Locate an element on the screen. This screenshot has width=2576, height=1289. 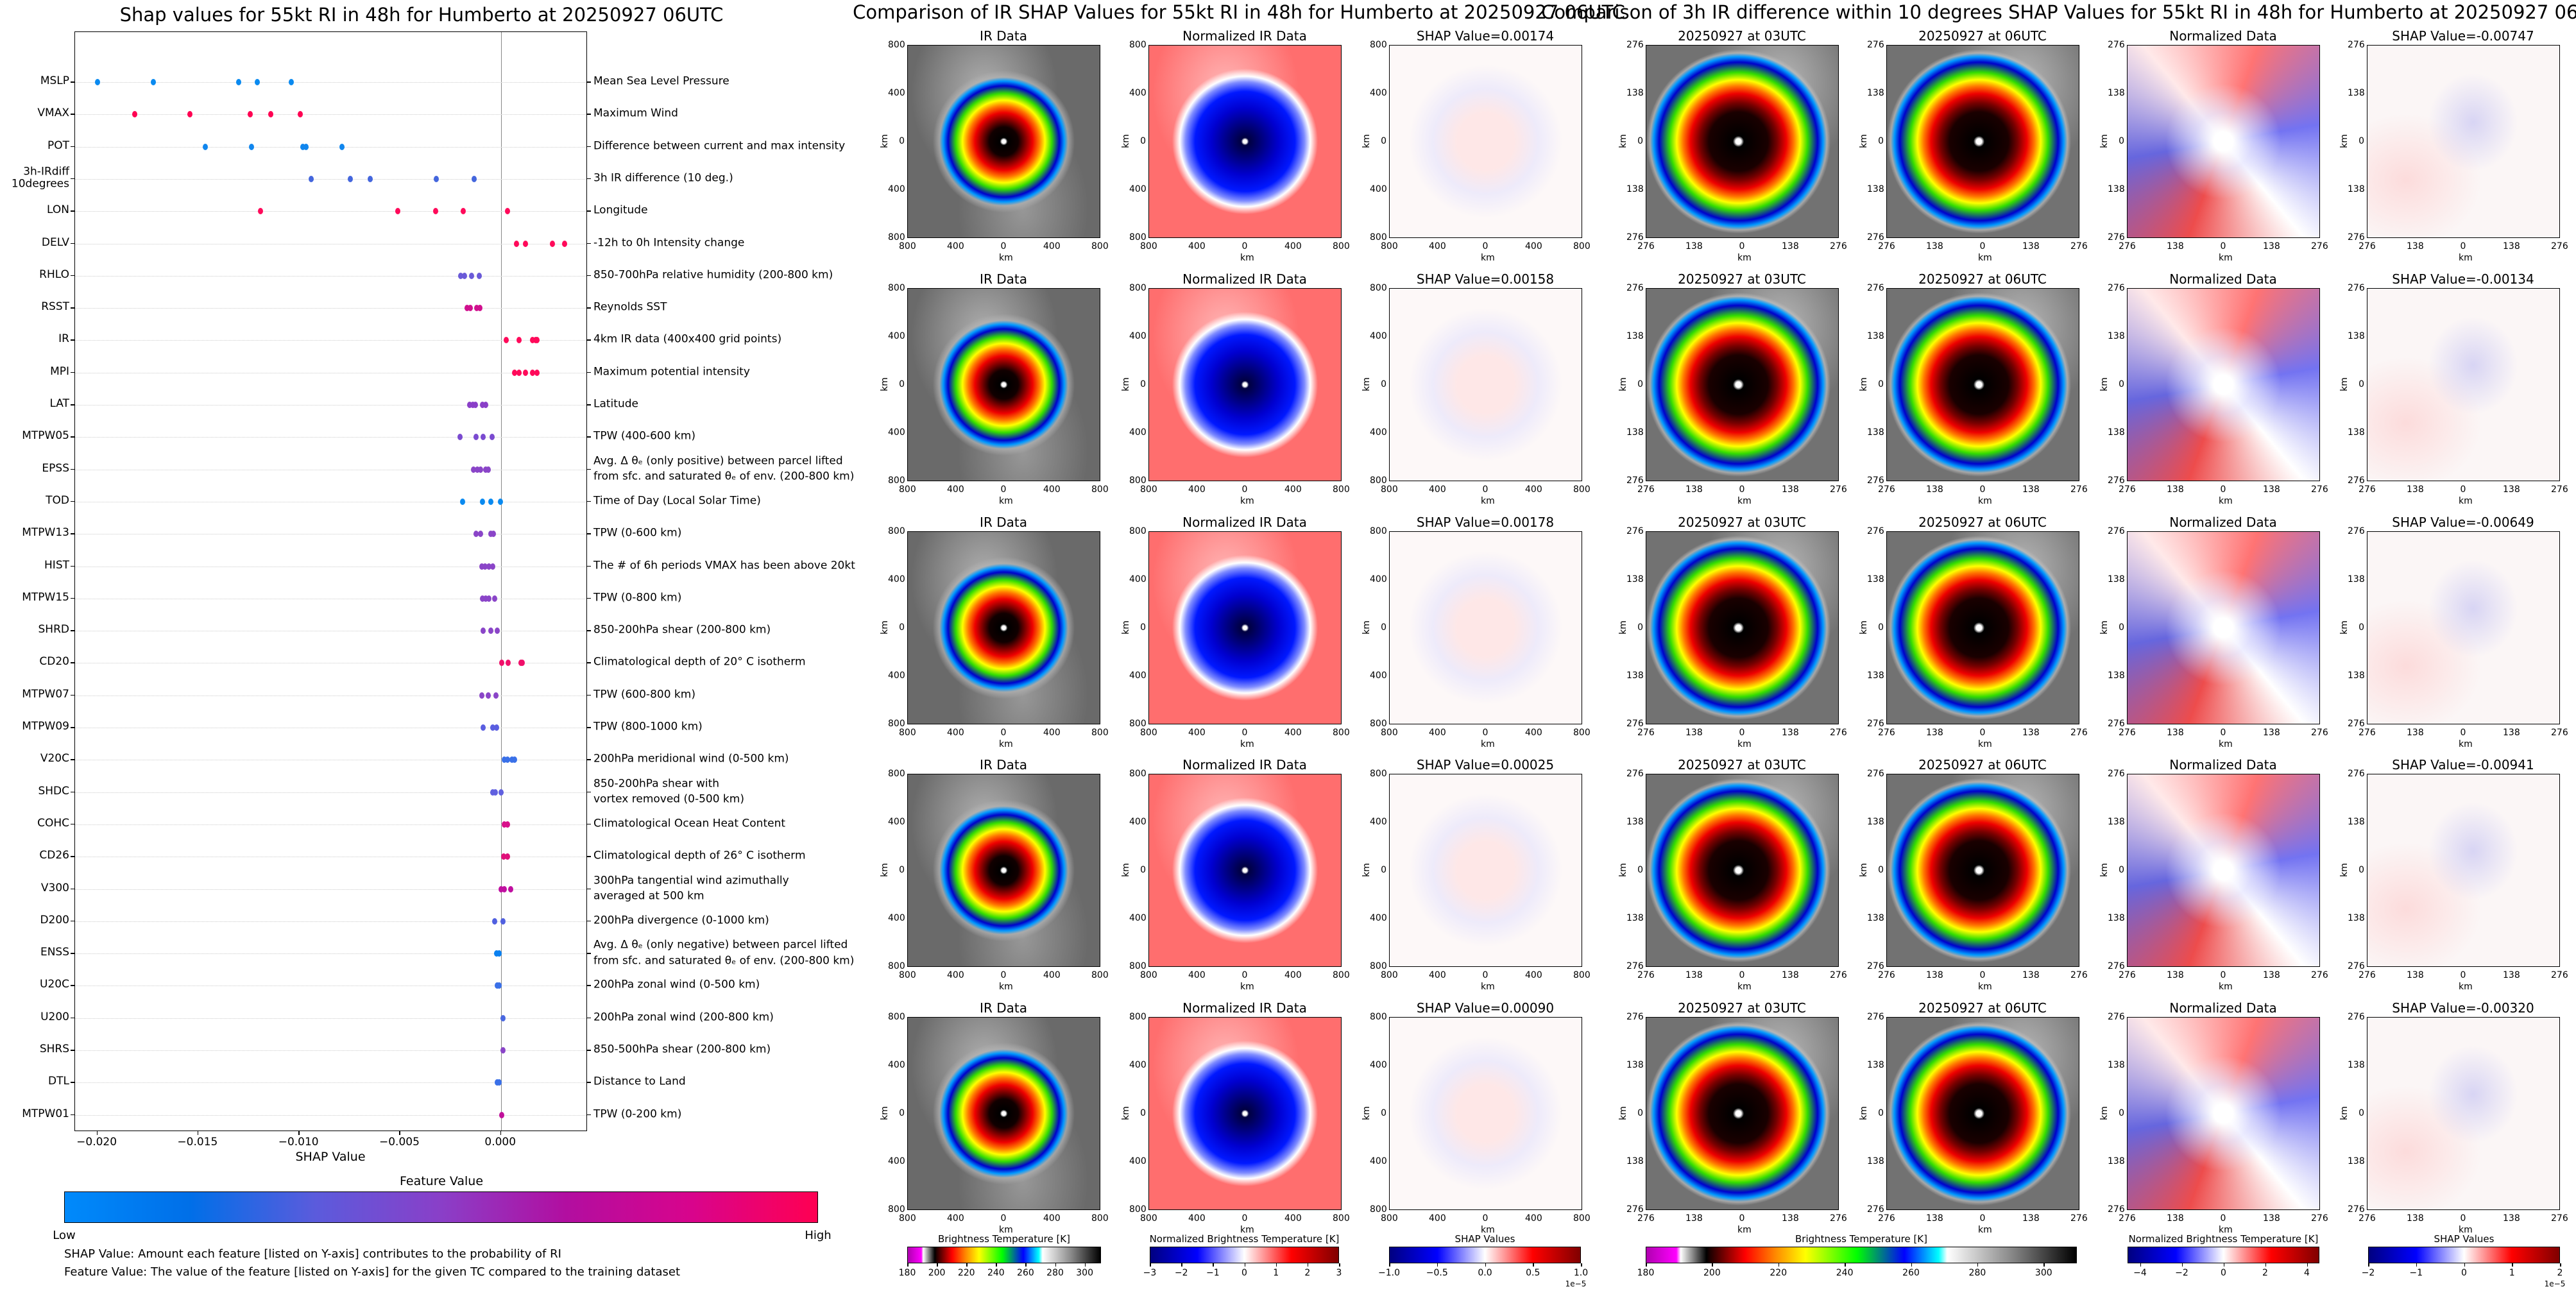
panel-title: Normalized IR Data is located at coordinates (1244, 522).